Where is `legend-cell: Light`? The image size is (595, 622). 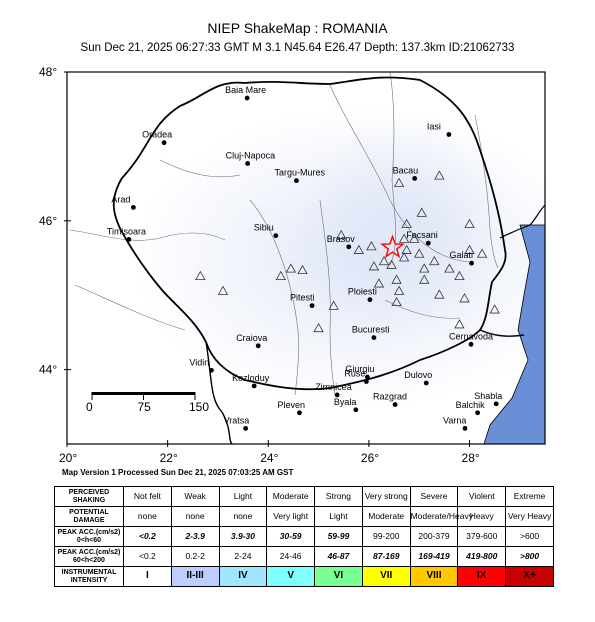
legend-cell: Light is located at coordinates (338, 516).